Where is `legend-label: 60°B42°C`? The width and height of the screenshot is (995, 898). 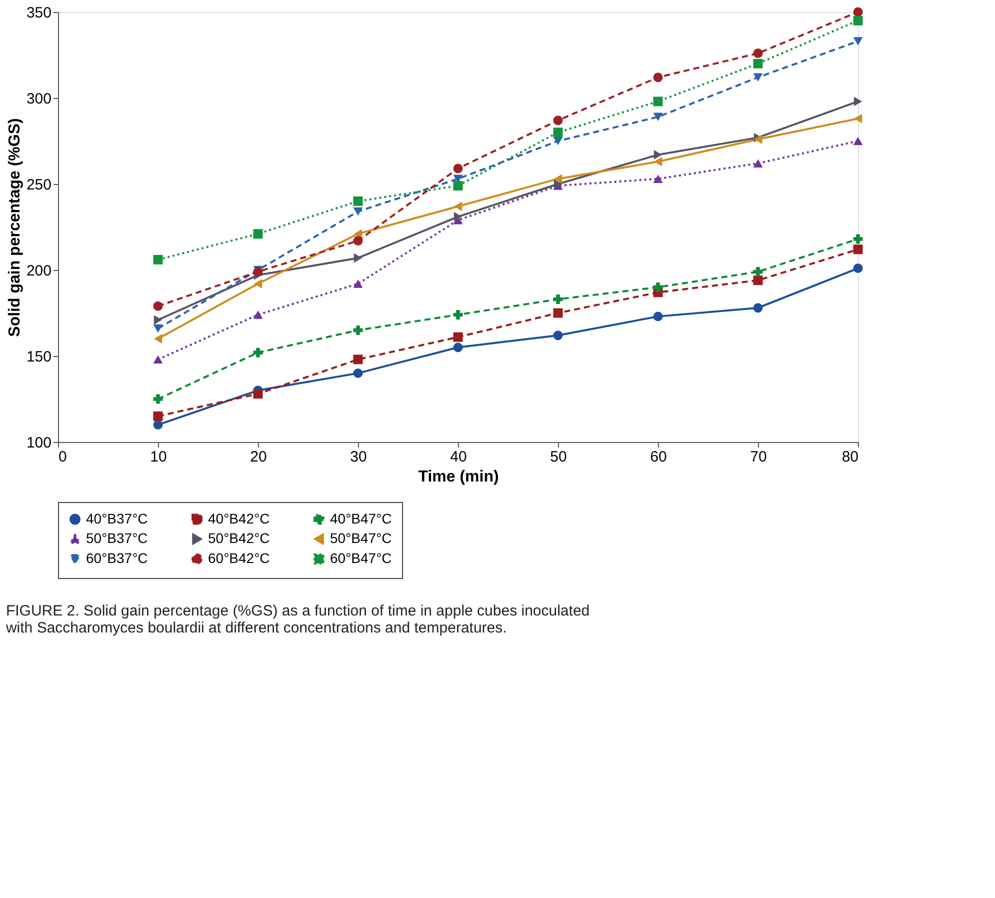 legend-label: 60°B42°C is located at coordinates (239, 558).